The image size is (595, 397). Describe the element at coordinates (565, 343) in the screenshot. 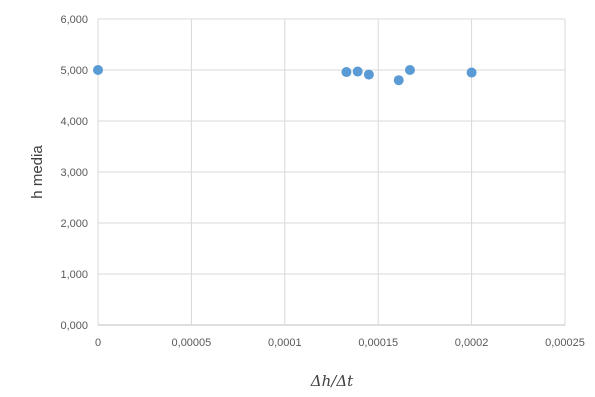

I see `x-tick-label-5: 0,00025` at that location.